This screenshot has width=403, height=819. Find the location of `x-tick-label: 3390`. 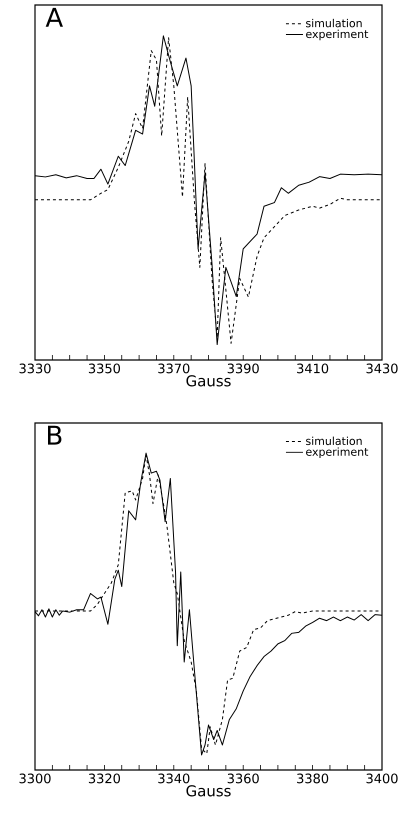

x-tick-label: 3390 is located at coordinates (243, 369).